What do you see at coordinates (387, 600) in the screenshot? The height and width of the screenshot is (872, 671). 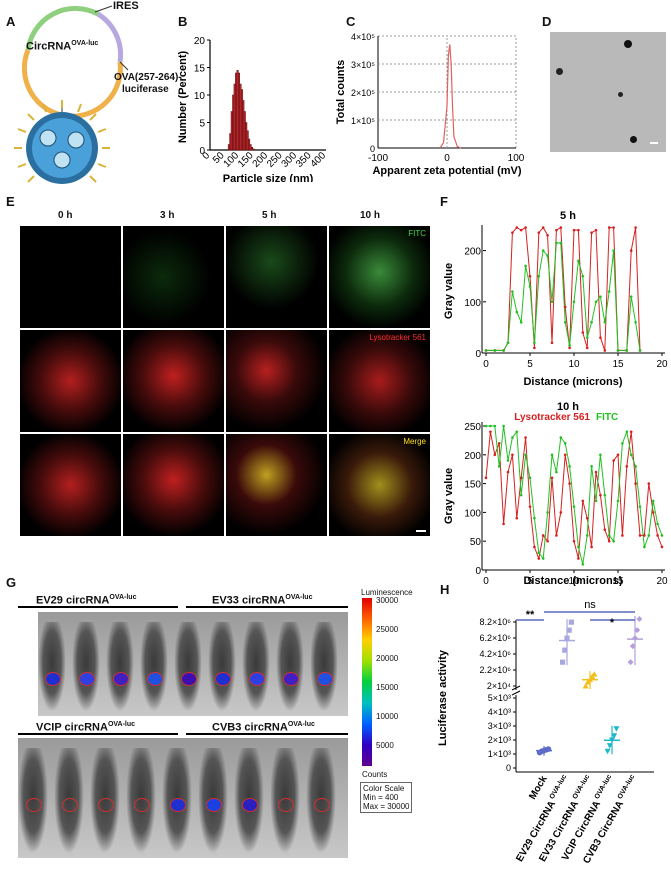 I see `g-scale-tick: 30000` at bounding box center [387, 600].